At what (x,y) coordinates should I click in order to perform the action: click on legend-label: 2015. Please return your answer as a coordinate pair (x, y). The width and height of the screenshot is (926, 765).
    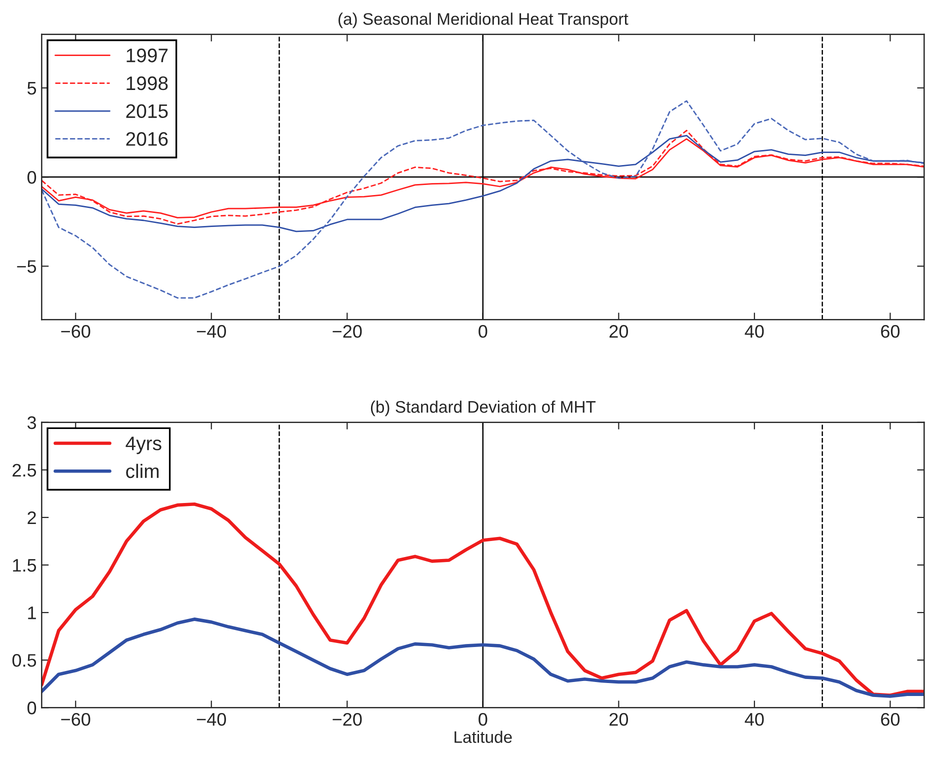
    Looking at the image, I should click on (147, 111).